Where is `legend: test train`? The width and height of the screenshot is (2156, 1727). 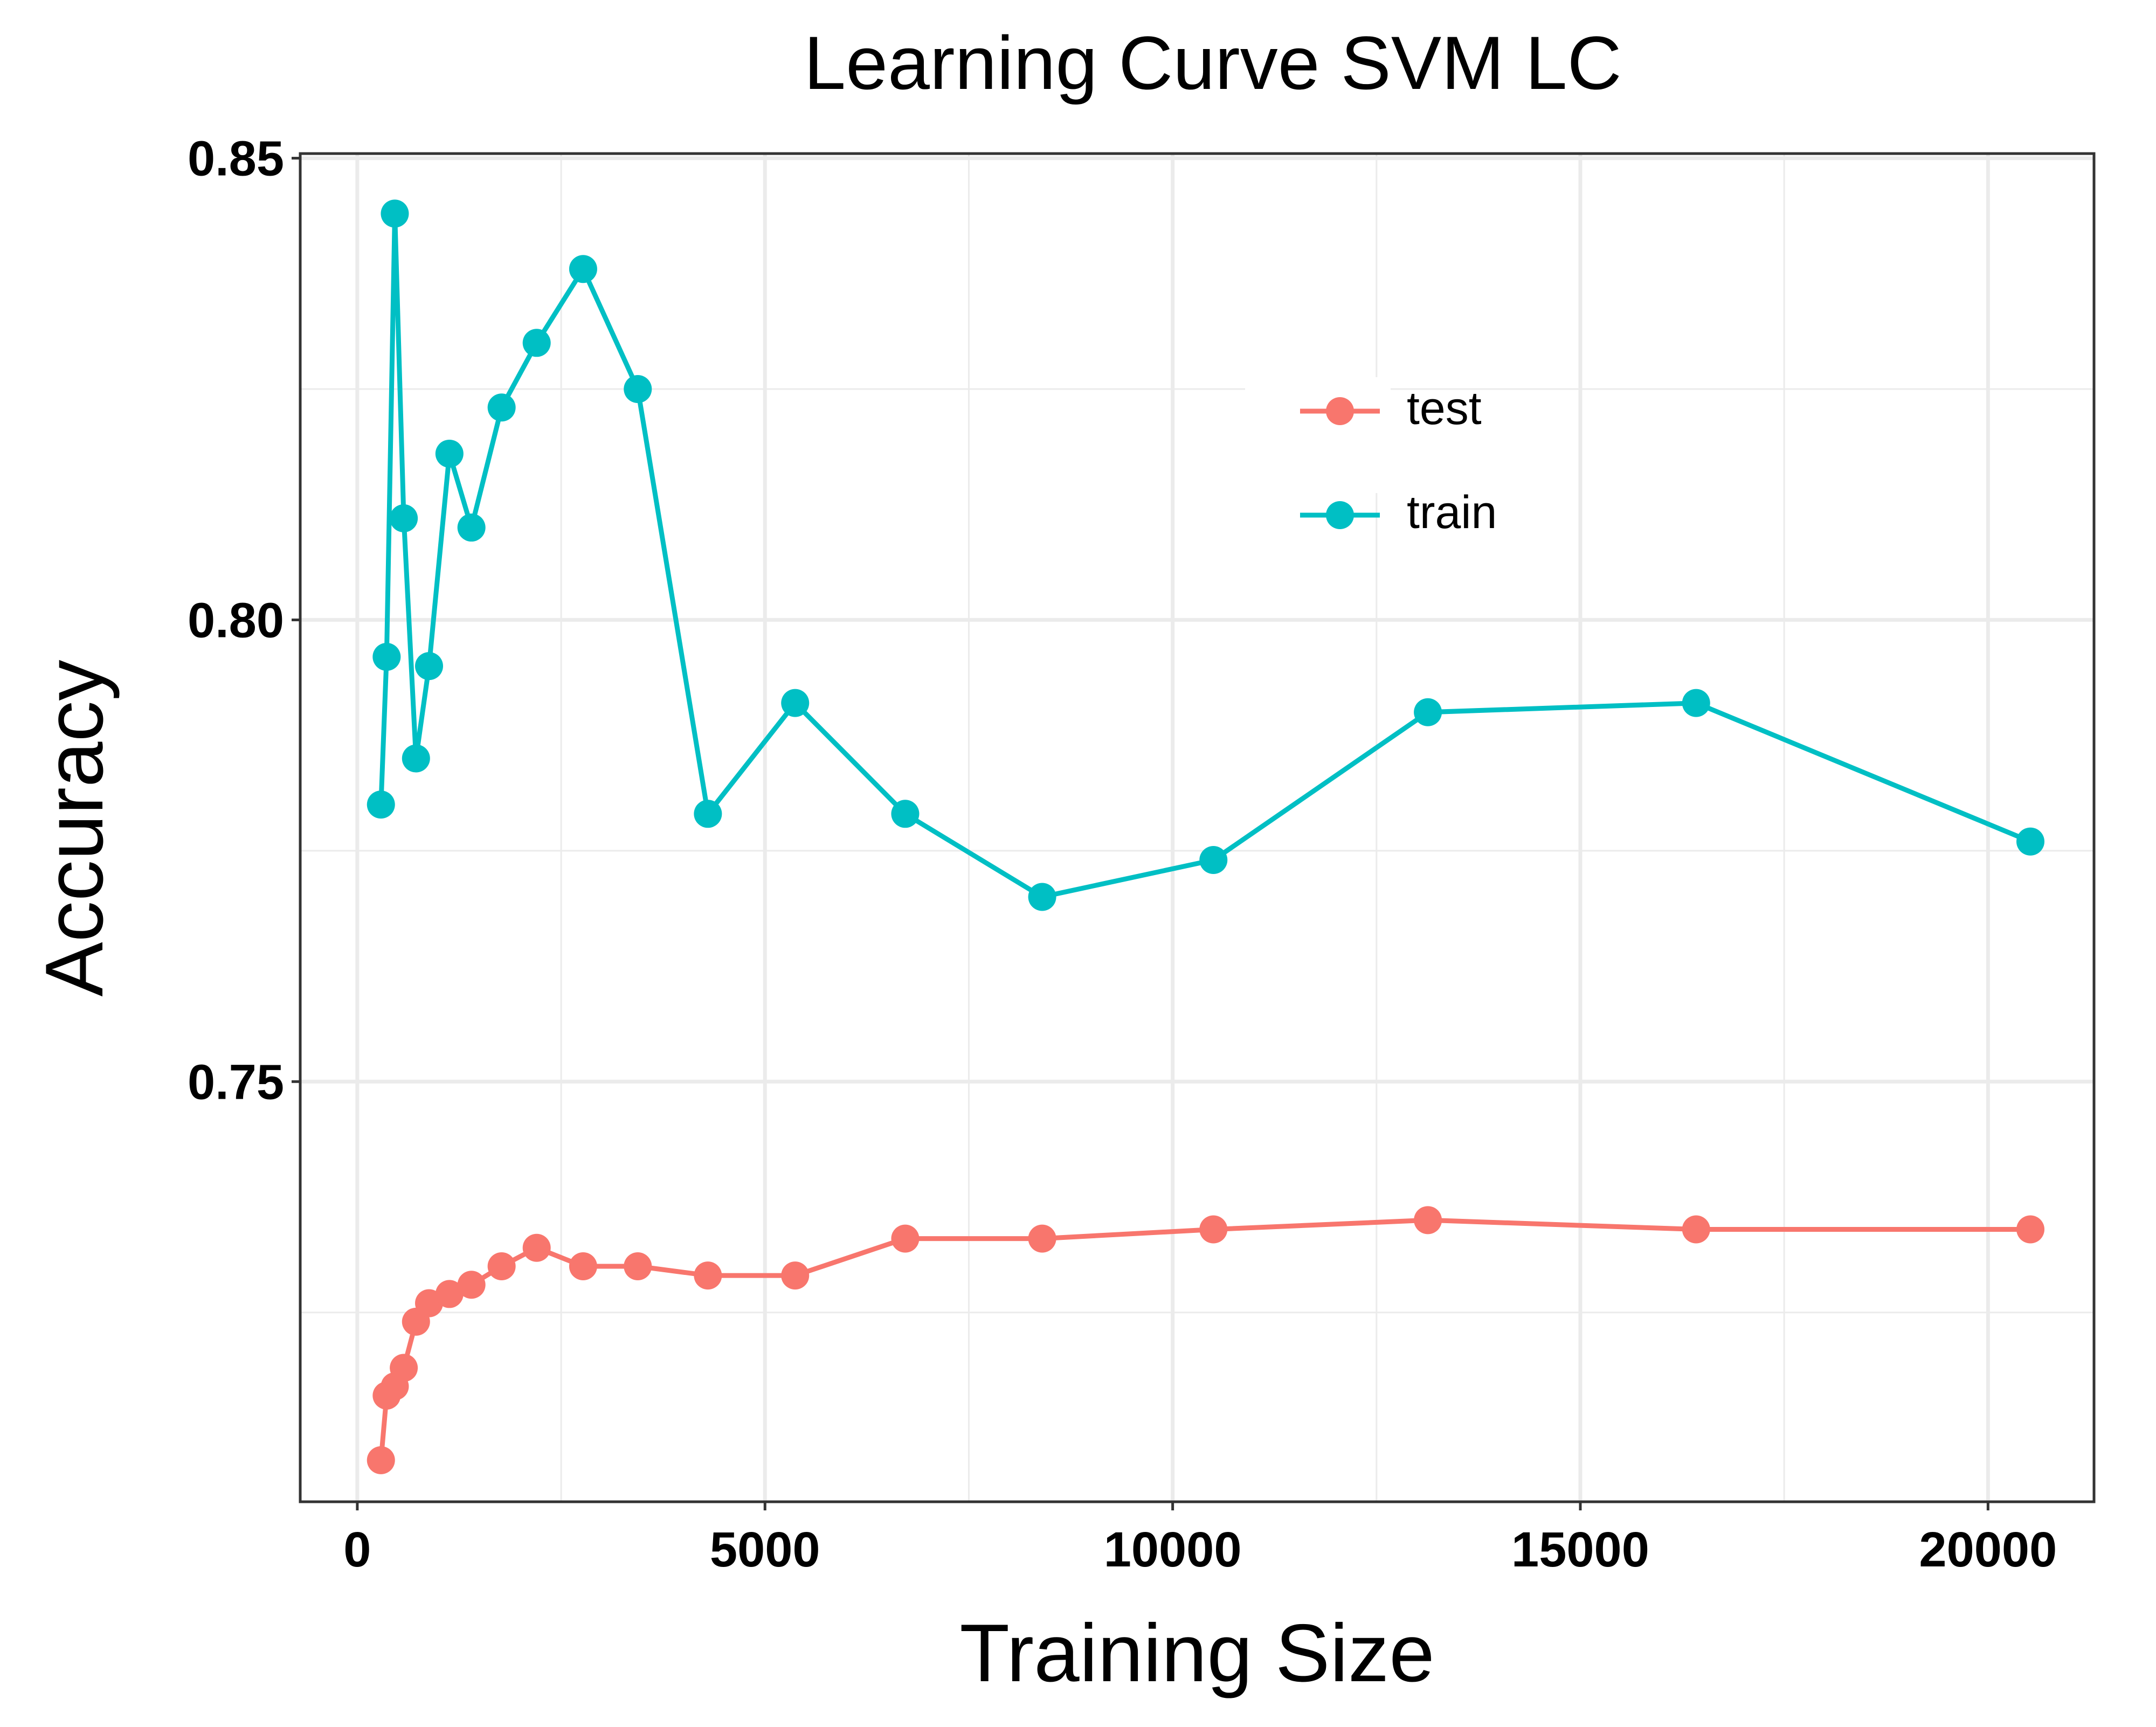
legend: test train is located at coordinates (1371, 457).